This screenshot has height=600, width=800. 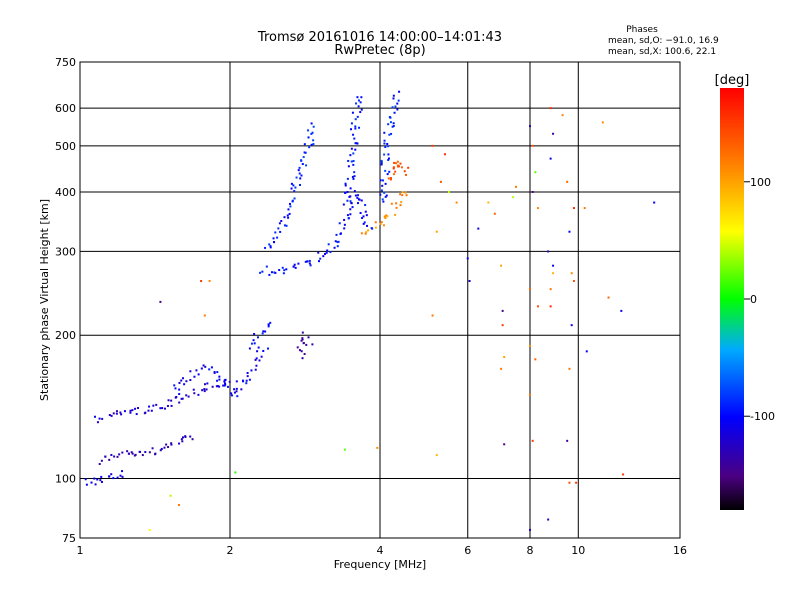 I want to click on y-tick-label: 300, so click(x=65, y=251).